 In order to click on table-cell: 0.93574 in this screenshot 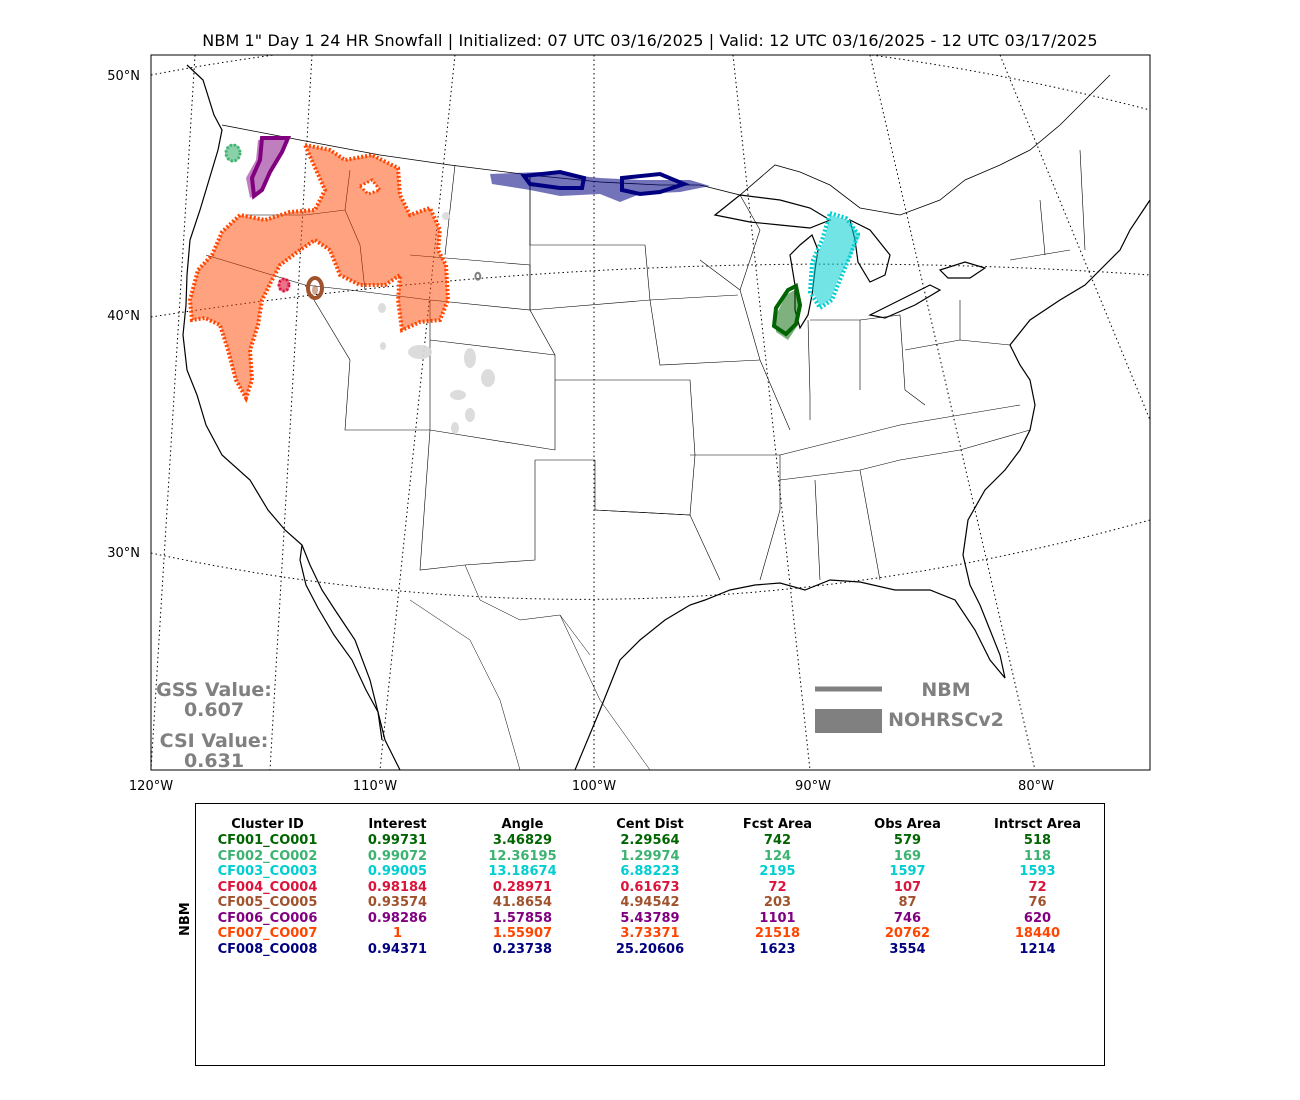, I will do `click(397, 902)`.